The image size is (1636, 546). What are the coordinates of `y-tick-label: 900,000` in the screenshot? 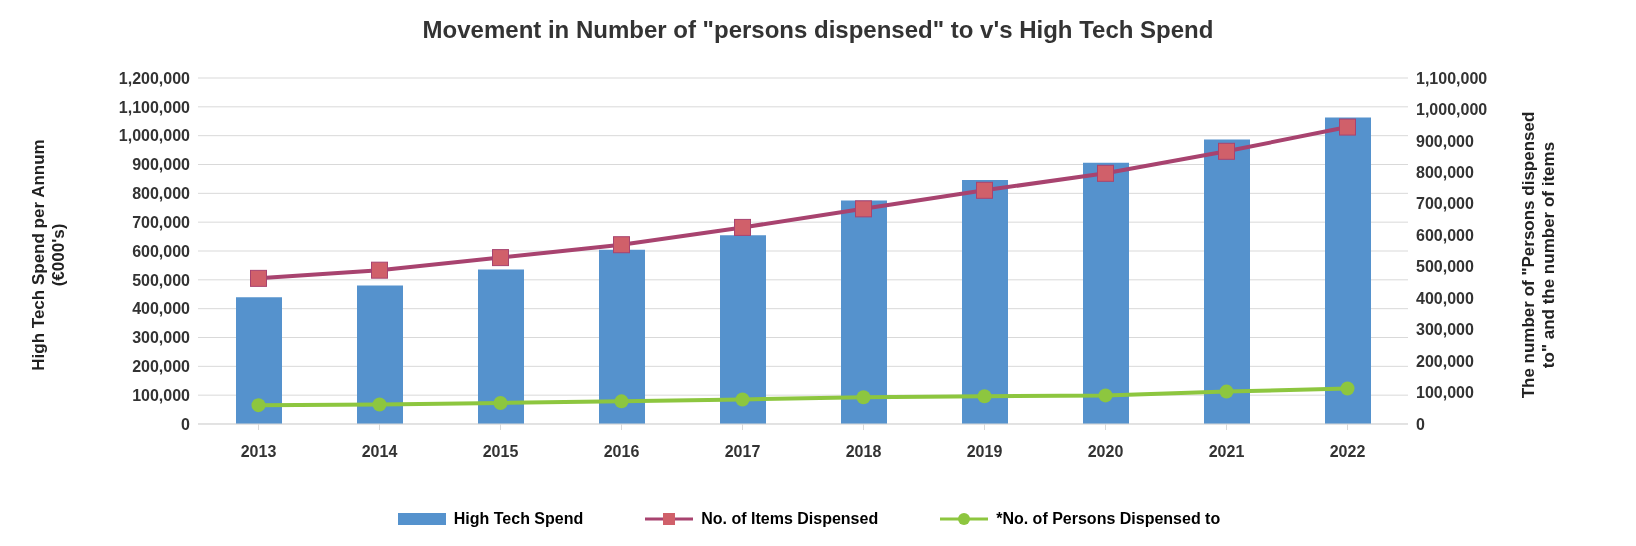 It's located at (161, 165).